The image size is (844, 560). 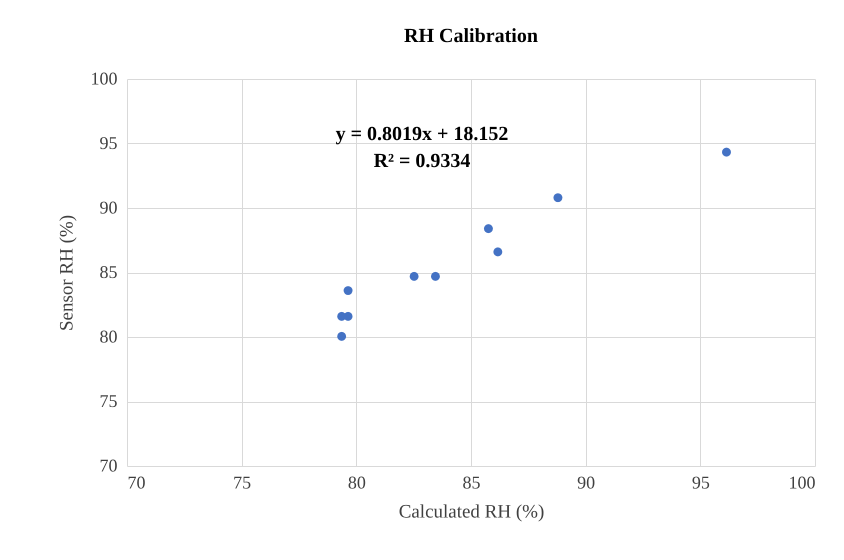 What do you see at coordinates (137, 482) in the screenshot?
I see `x-tick-label: 70` at bounding box center [137, 482].